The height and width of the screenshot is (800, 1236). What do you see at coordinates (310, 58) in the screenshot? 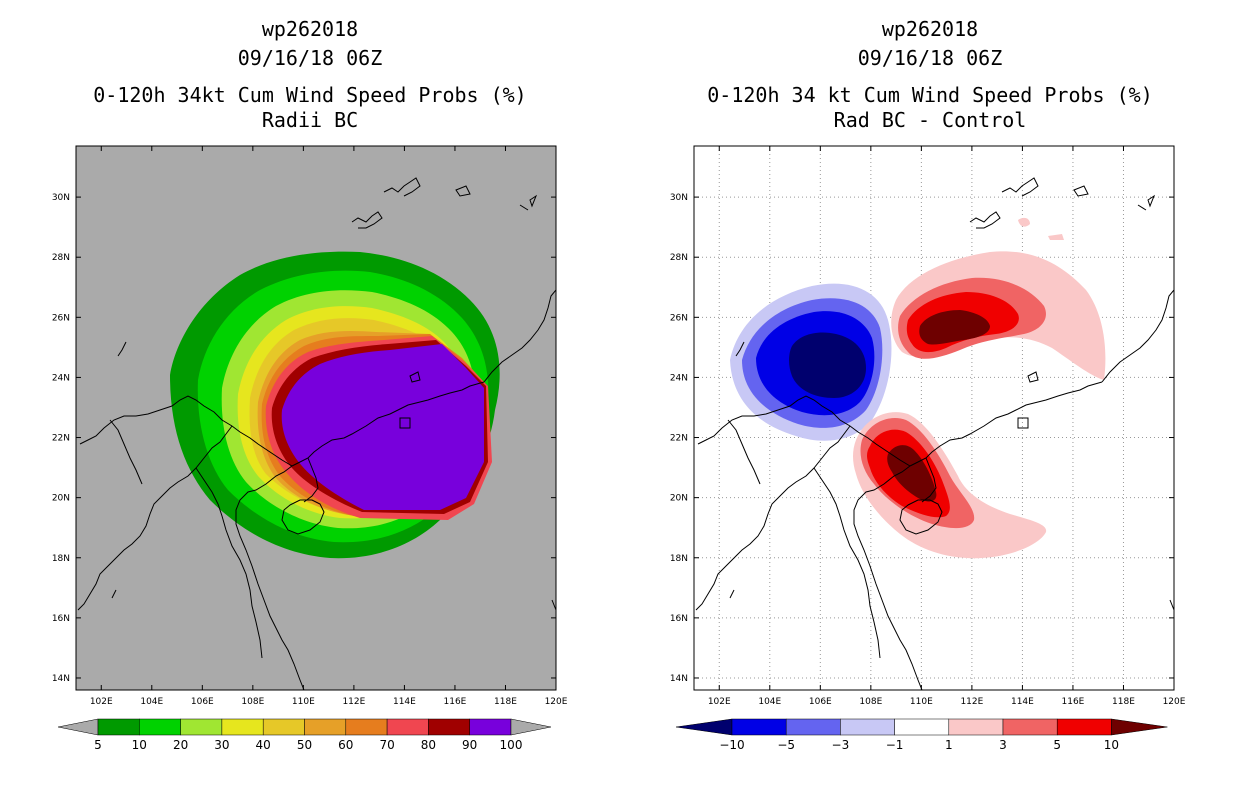
I see `left-date: 09/16/18 06Z` at bounding box center [310, 58].